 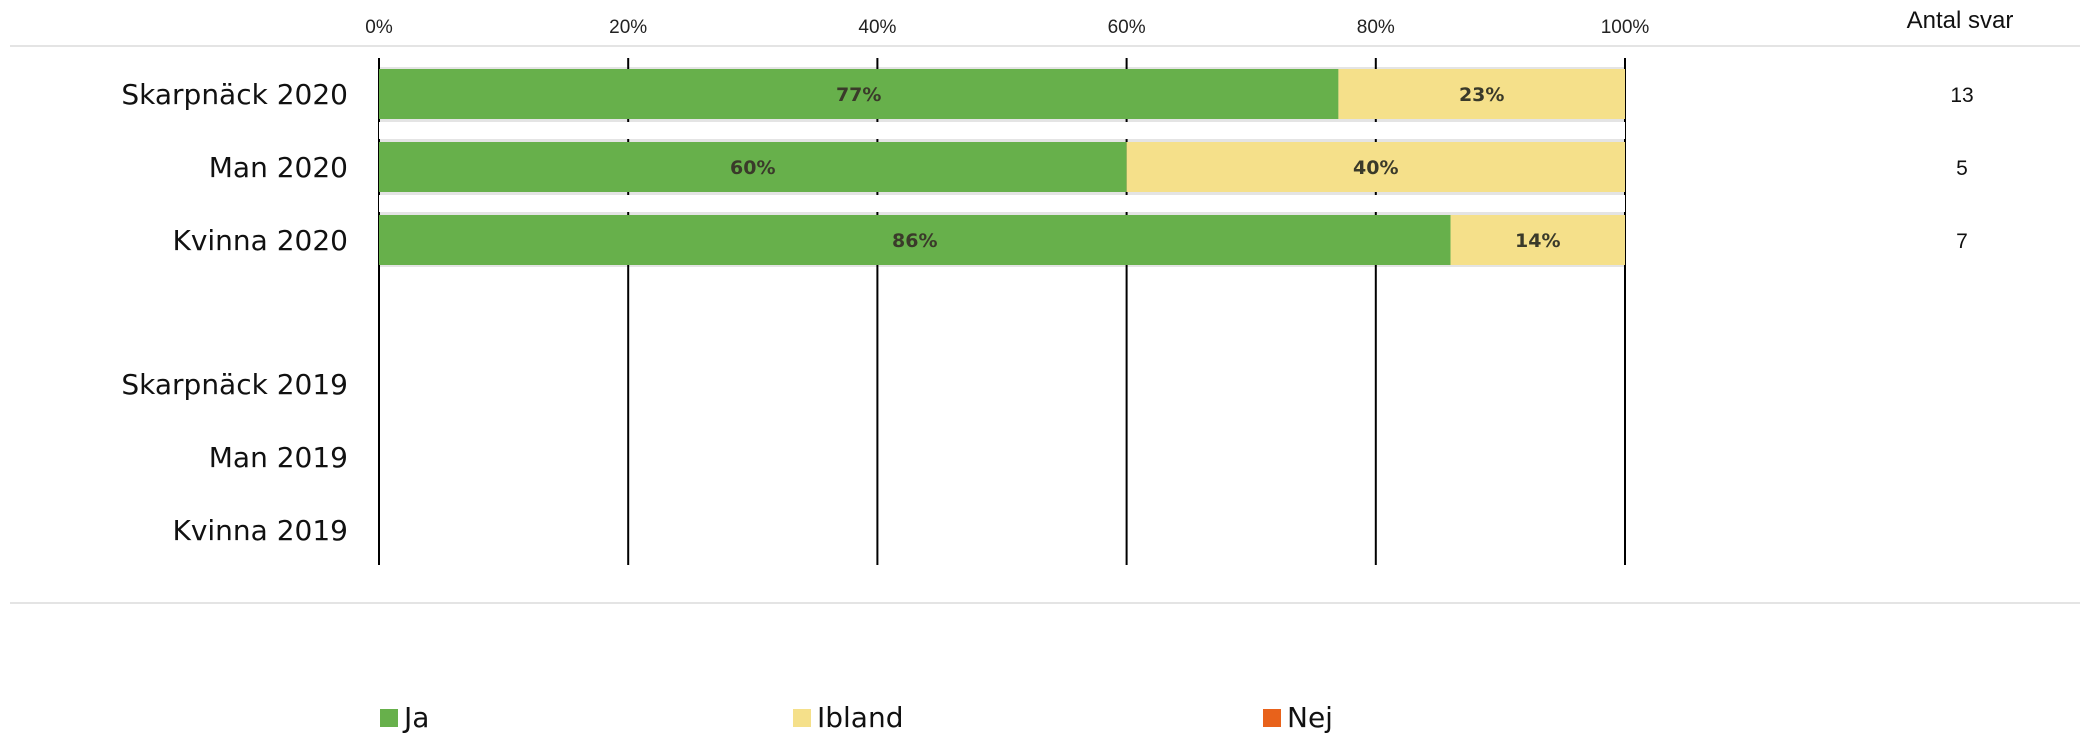 I want to click on data-label: 60%, so click(x=752, y=168).